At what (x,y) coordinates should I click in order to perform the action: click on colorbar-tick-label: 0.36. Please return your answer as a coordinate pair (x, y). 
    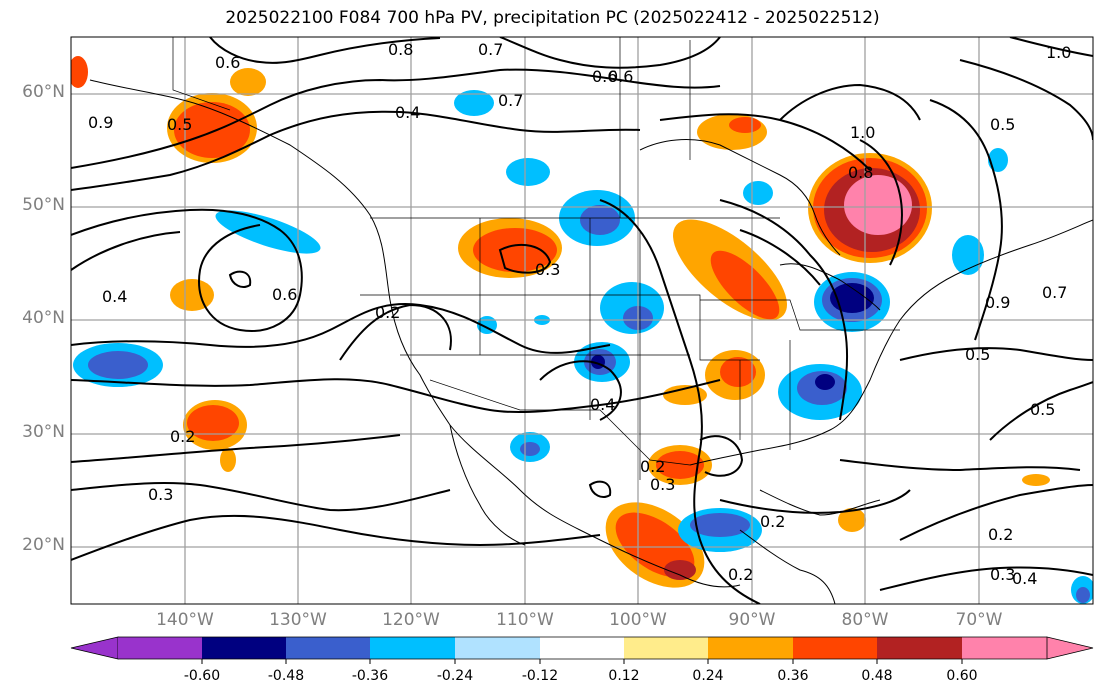
    Looking at the image, I should click on (793, 676).